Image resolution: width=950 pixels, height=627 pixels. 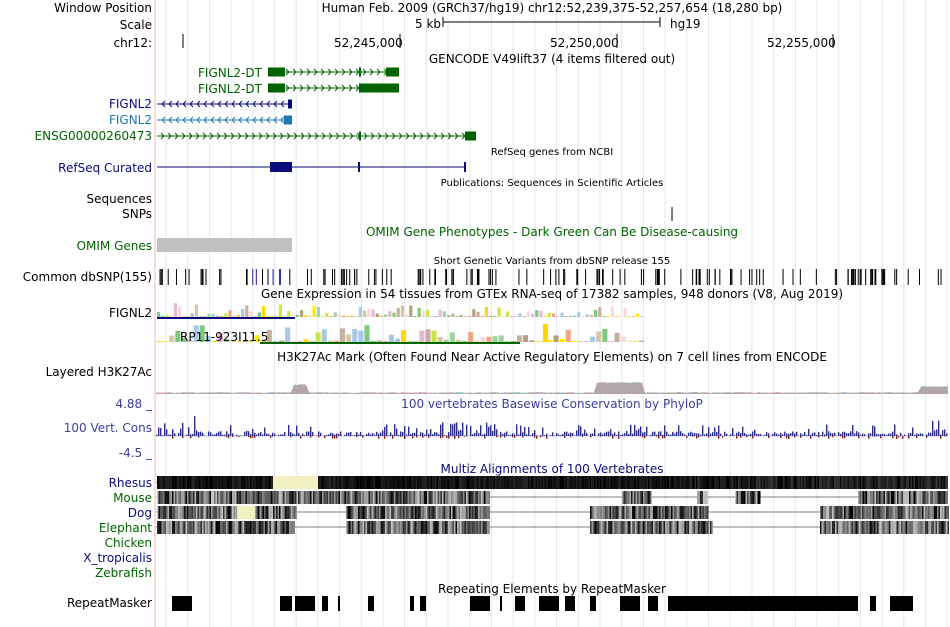 What do you see at coordinates (109, 603) in the screenshot?
I see `repeatmasker-track-label: RepeatMasker` at bounding box center [109, 603].